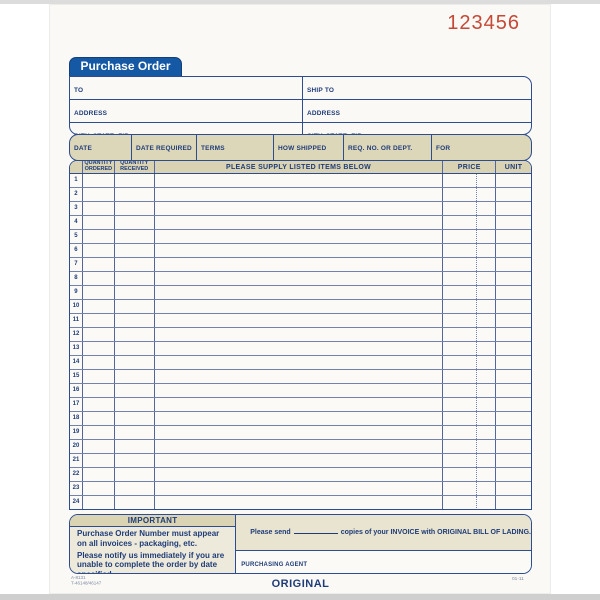 Image resolution: width=600 pixels, height=600 pixels. What do you see at coordinates (76, 362) in the screenshot?
I see `row-number: 14` at bounding box center [76, 362].